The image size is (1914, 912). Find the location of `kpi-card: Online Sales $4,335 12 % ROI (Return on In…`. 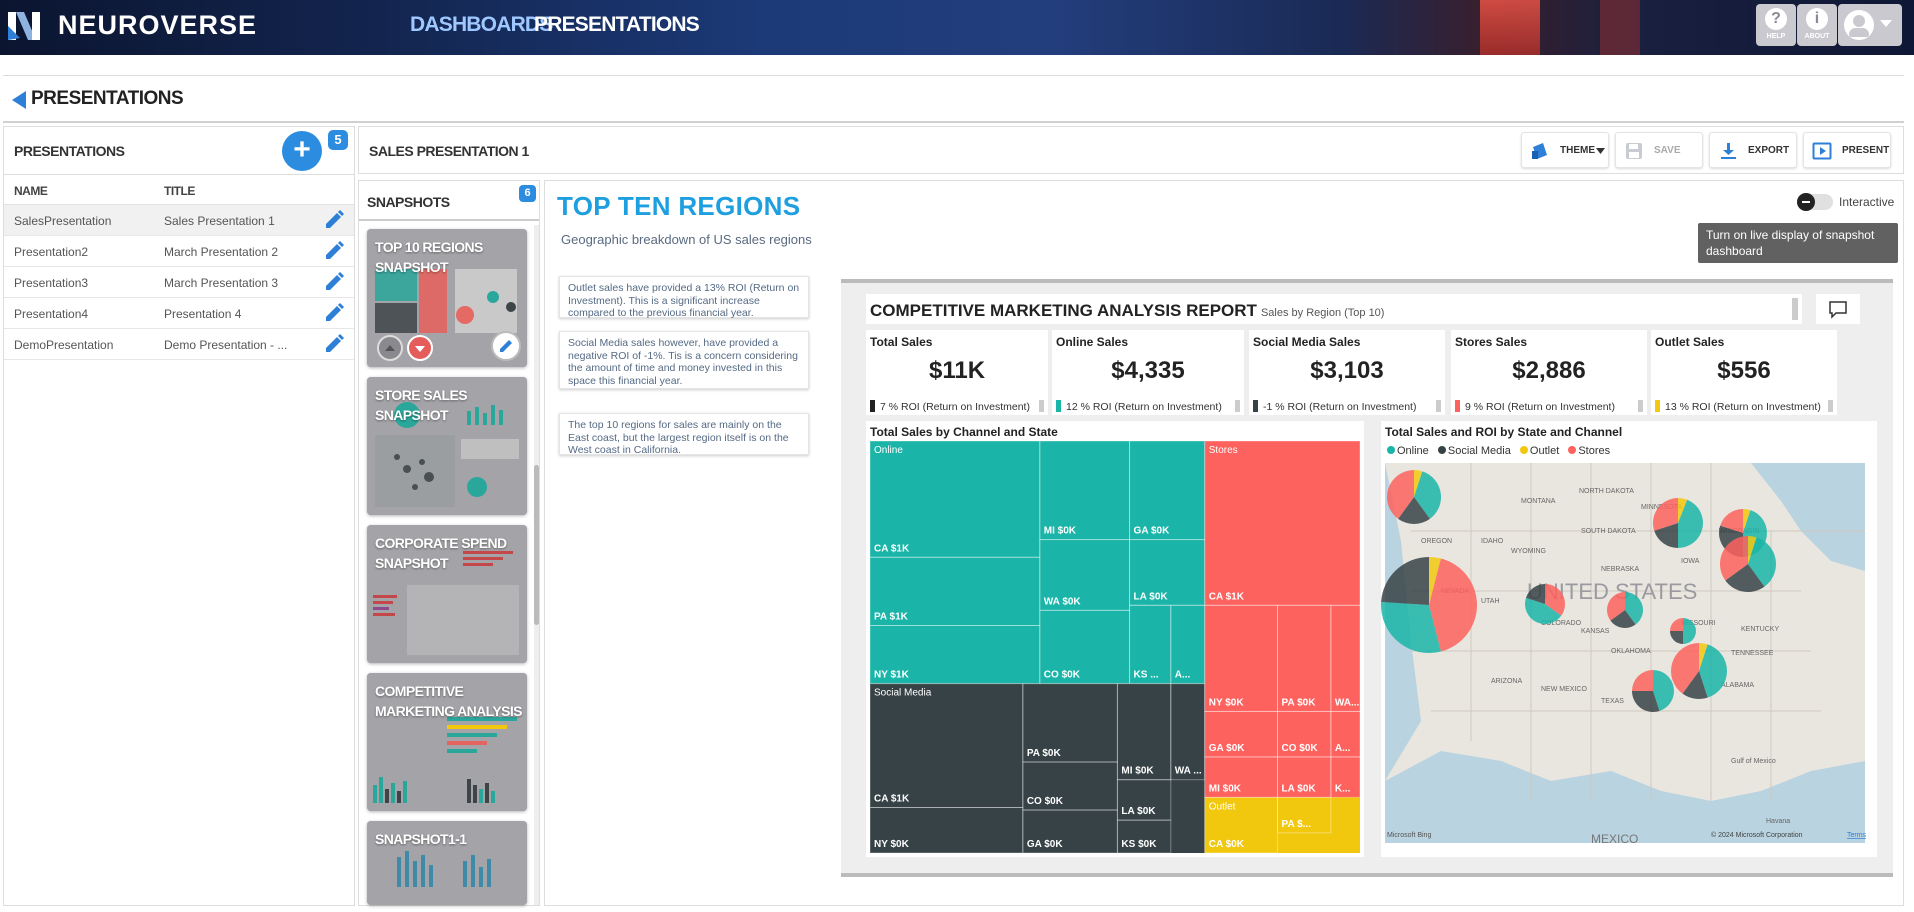

kpi-card: Online Sales $4,335 12 % ROI (Return on In… is located at coordinates (1148, 372).